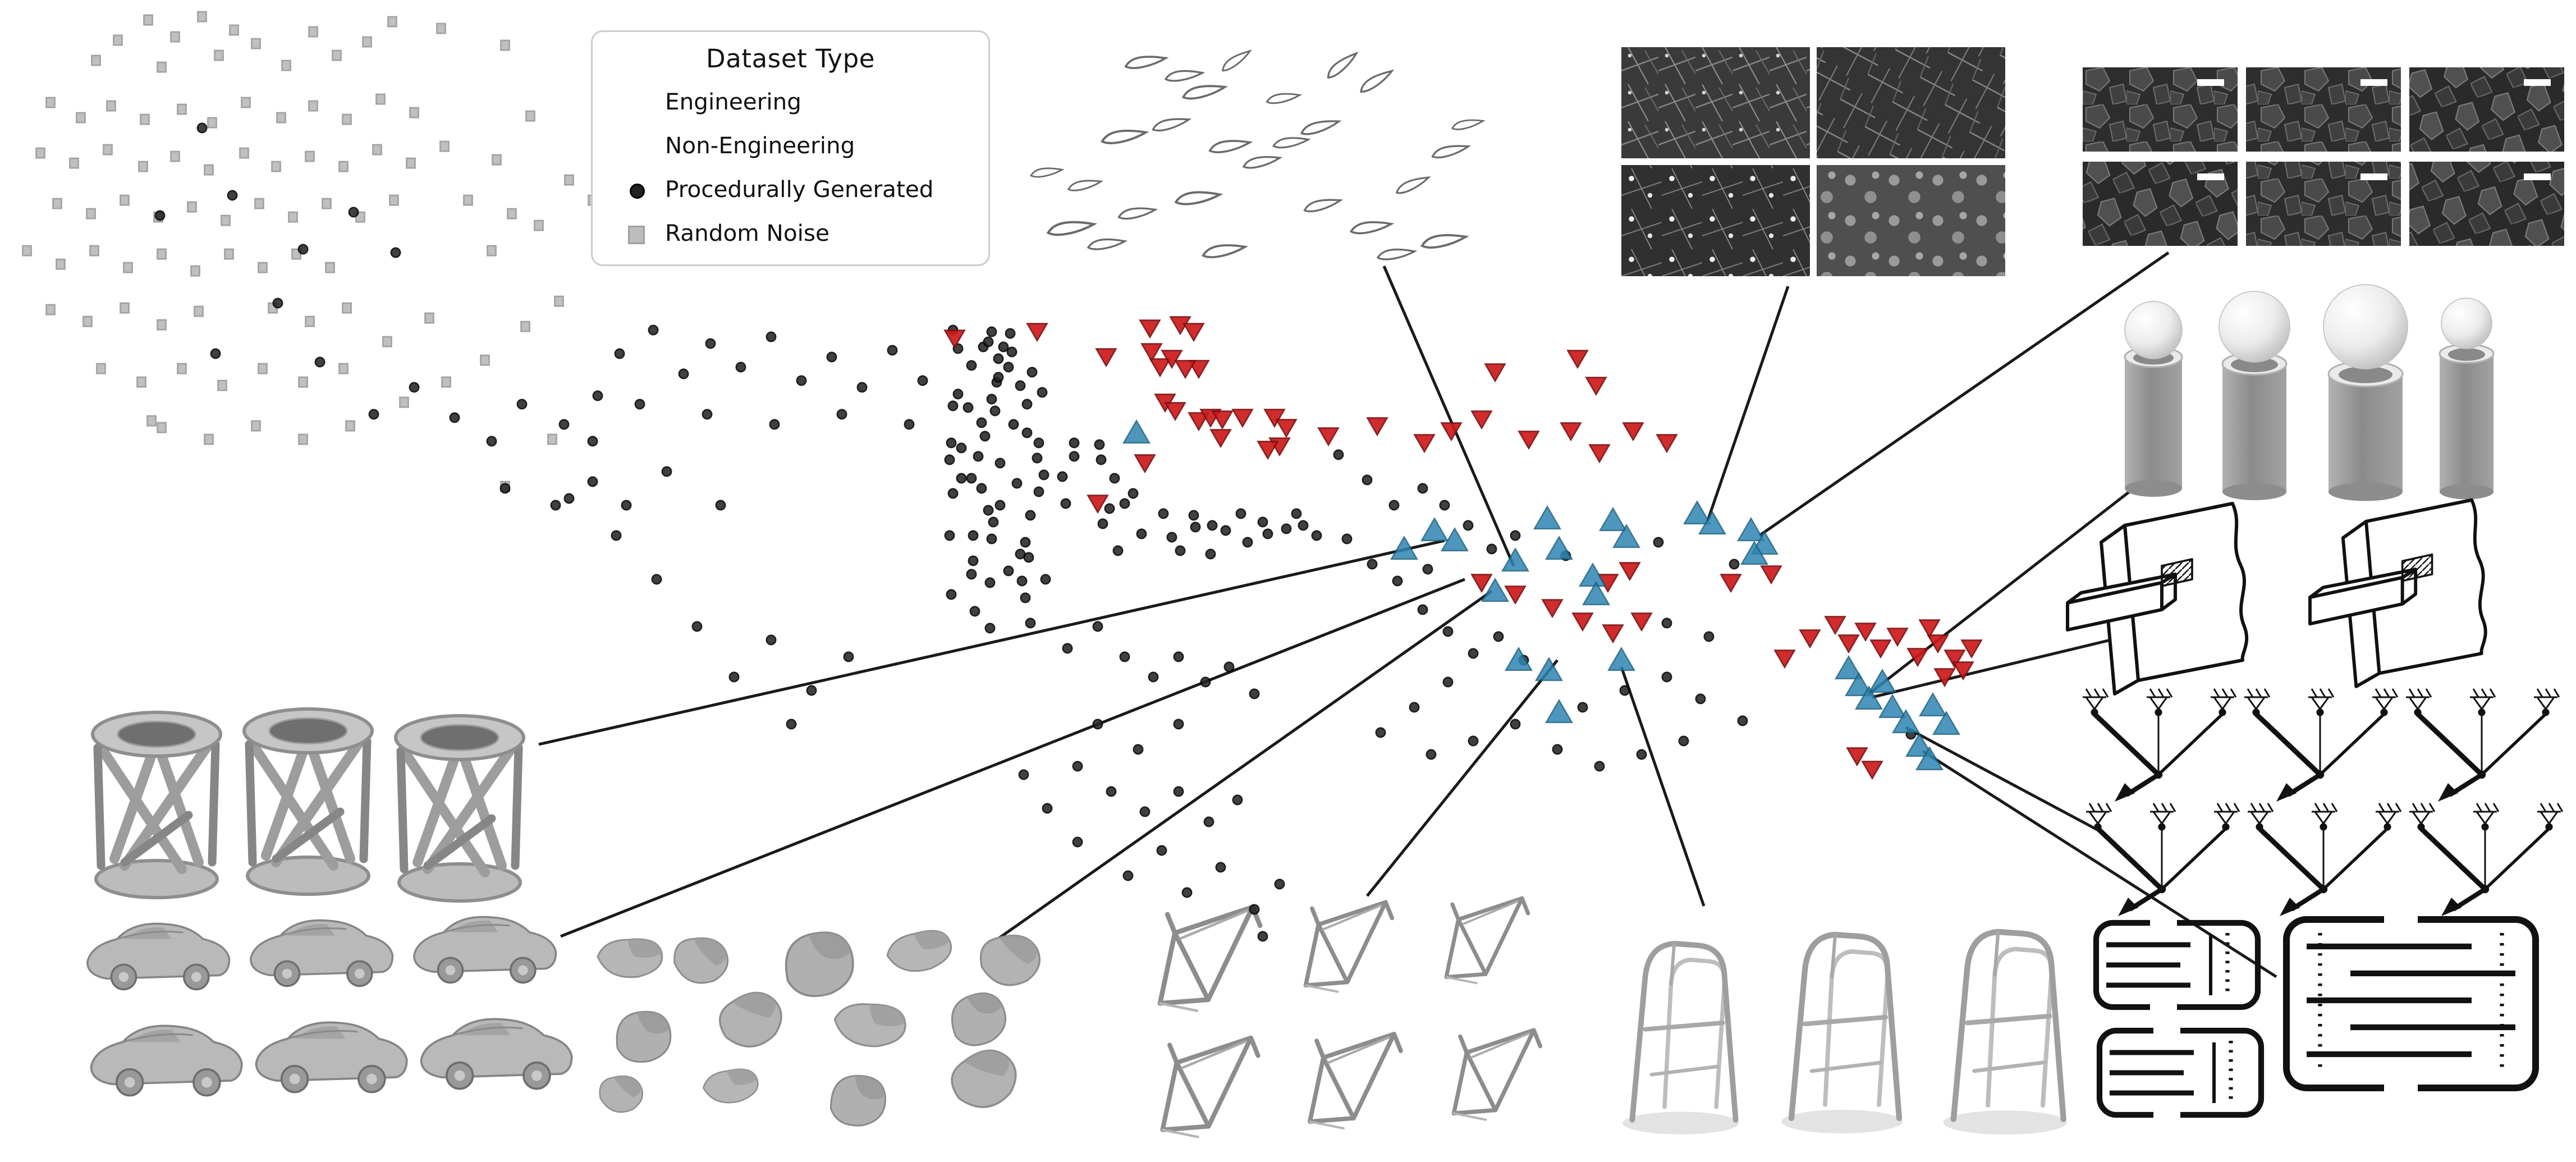 The width and height of the screenshot is (2576, 1162). I want to click on legend-label: Engineering, so click(733, 102).